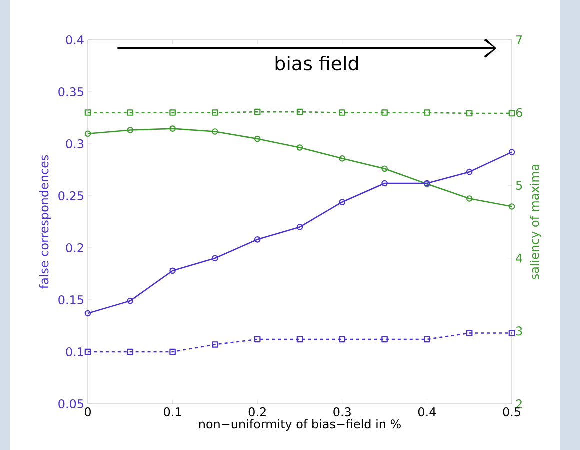  Describe the element at coordinates (519, 258) in the screenshot. I see `y2-tick-label: 4` at that location.